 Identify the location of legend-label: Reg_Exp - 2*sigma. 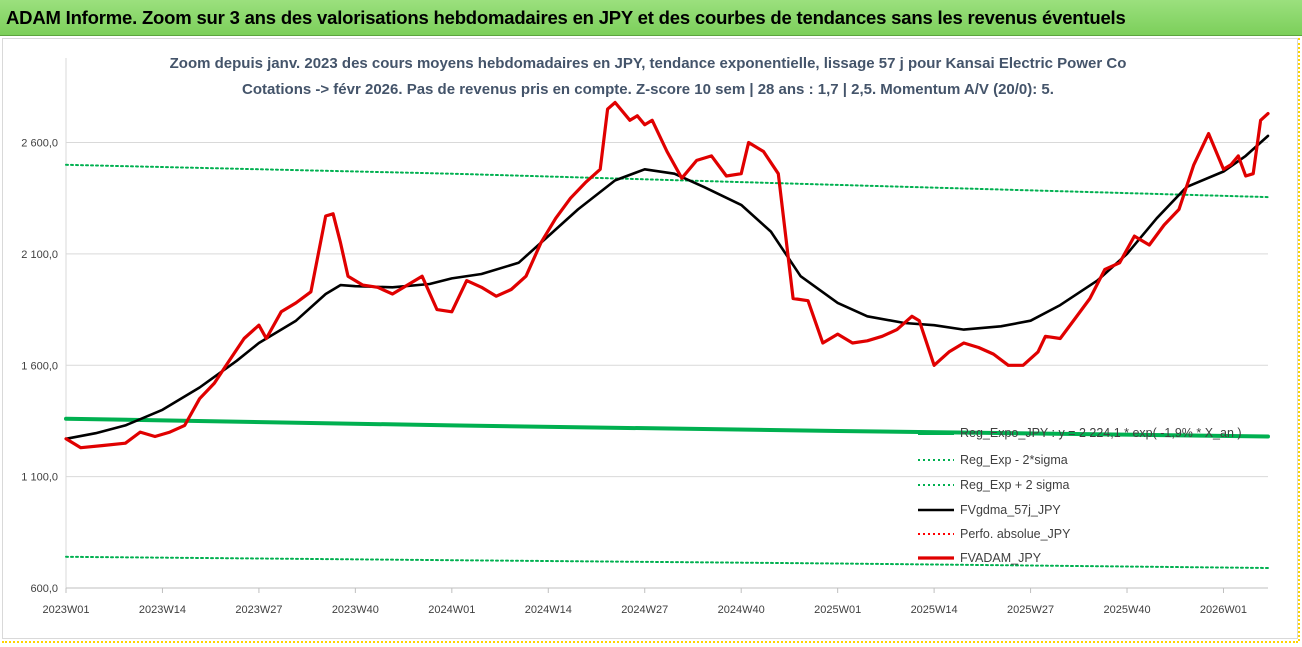
(1014, 460).